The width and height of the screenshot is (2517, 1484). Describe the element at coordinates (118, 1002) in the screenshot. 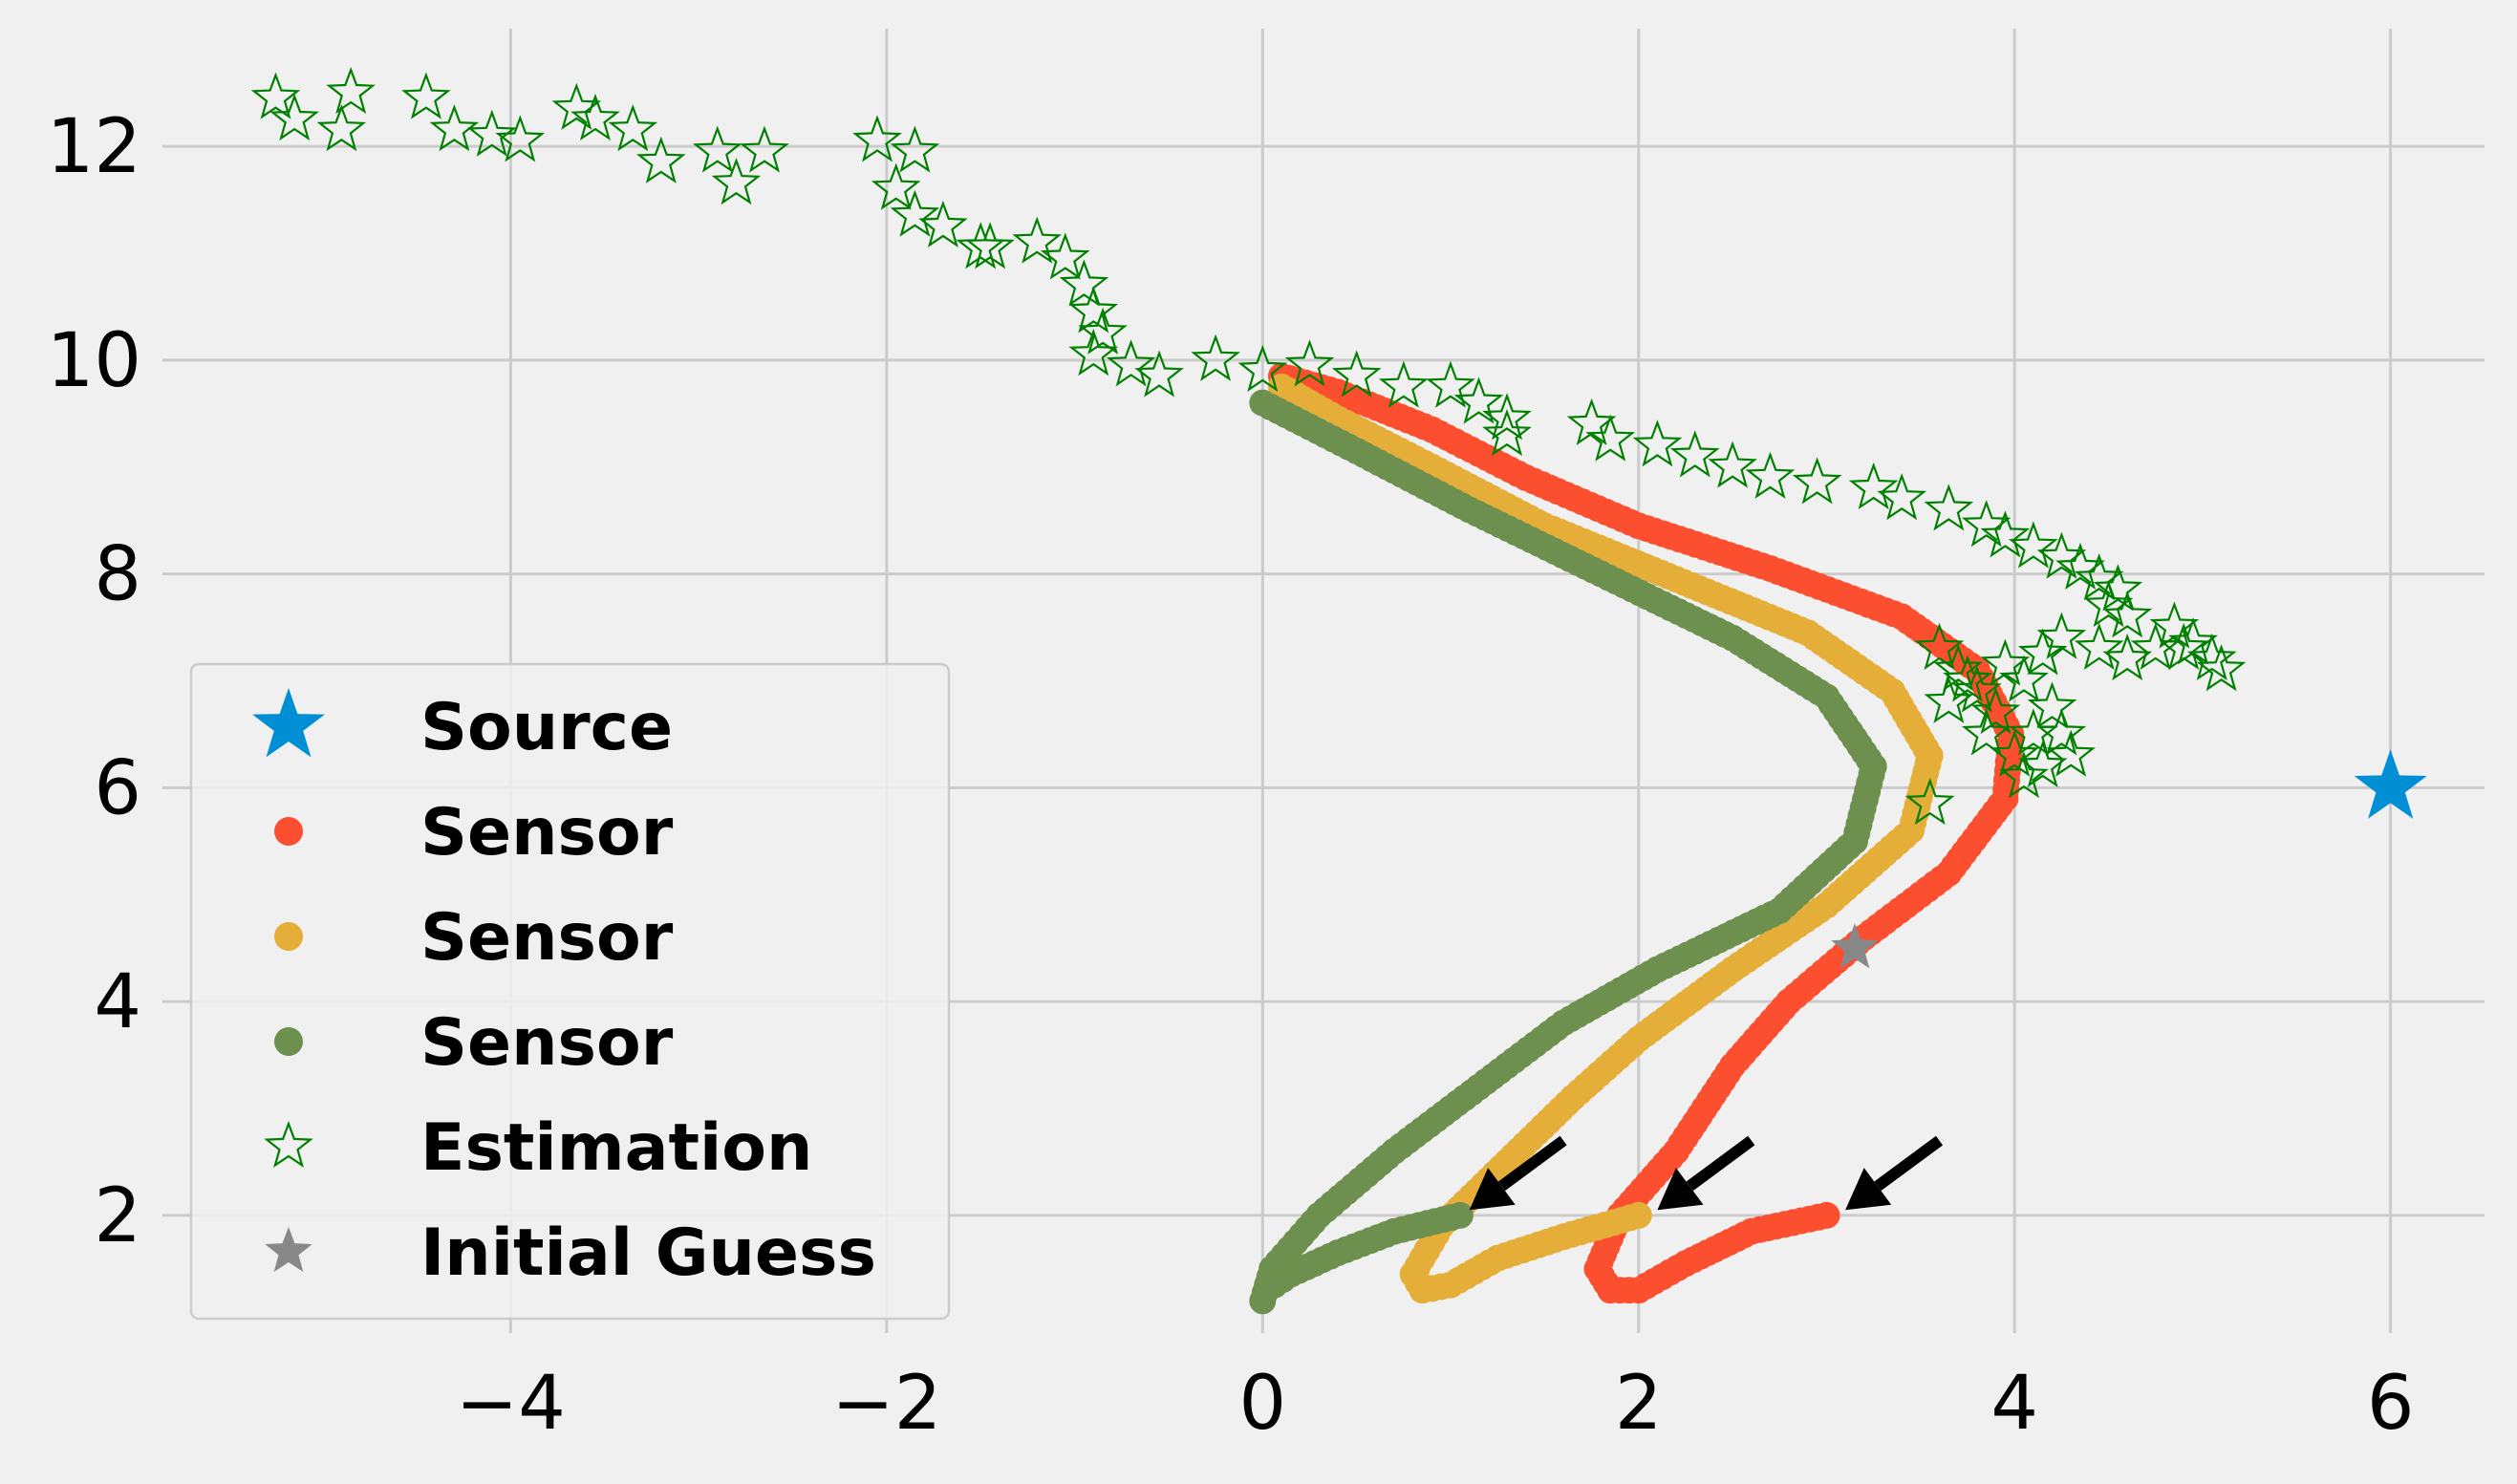

I see `y-tick-label: 4` at that location.